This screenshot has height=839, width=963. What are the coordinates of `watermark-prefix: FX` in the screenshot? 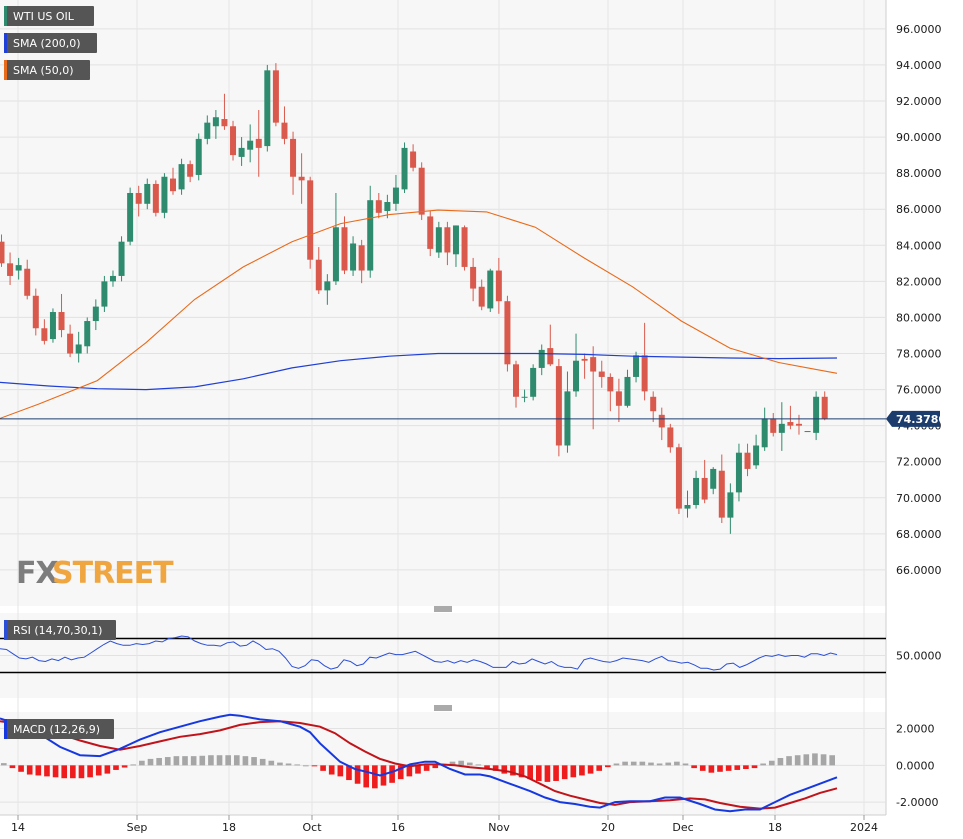 It's located at (37, 573).